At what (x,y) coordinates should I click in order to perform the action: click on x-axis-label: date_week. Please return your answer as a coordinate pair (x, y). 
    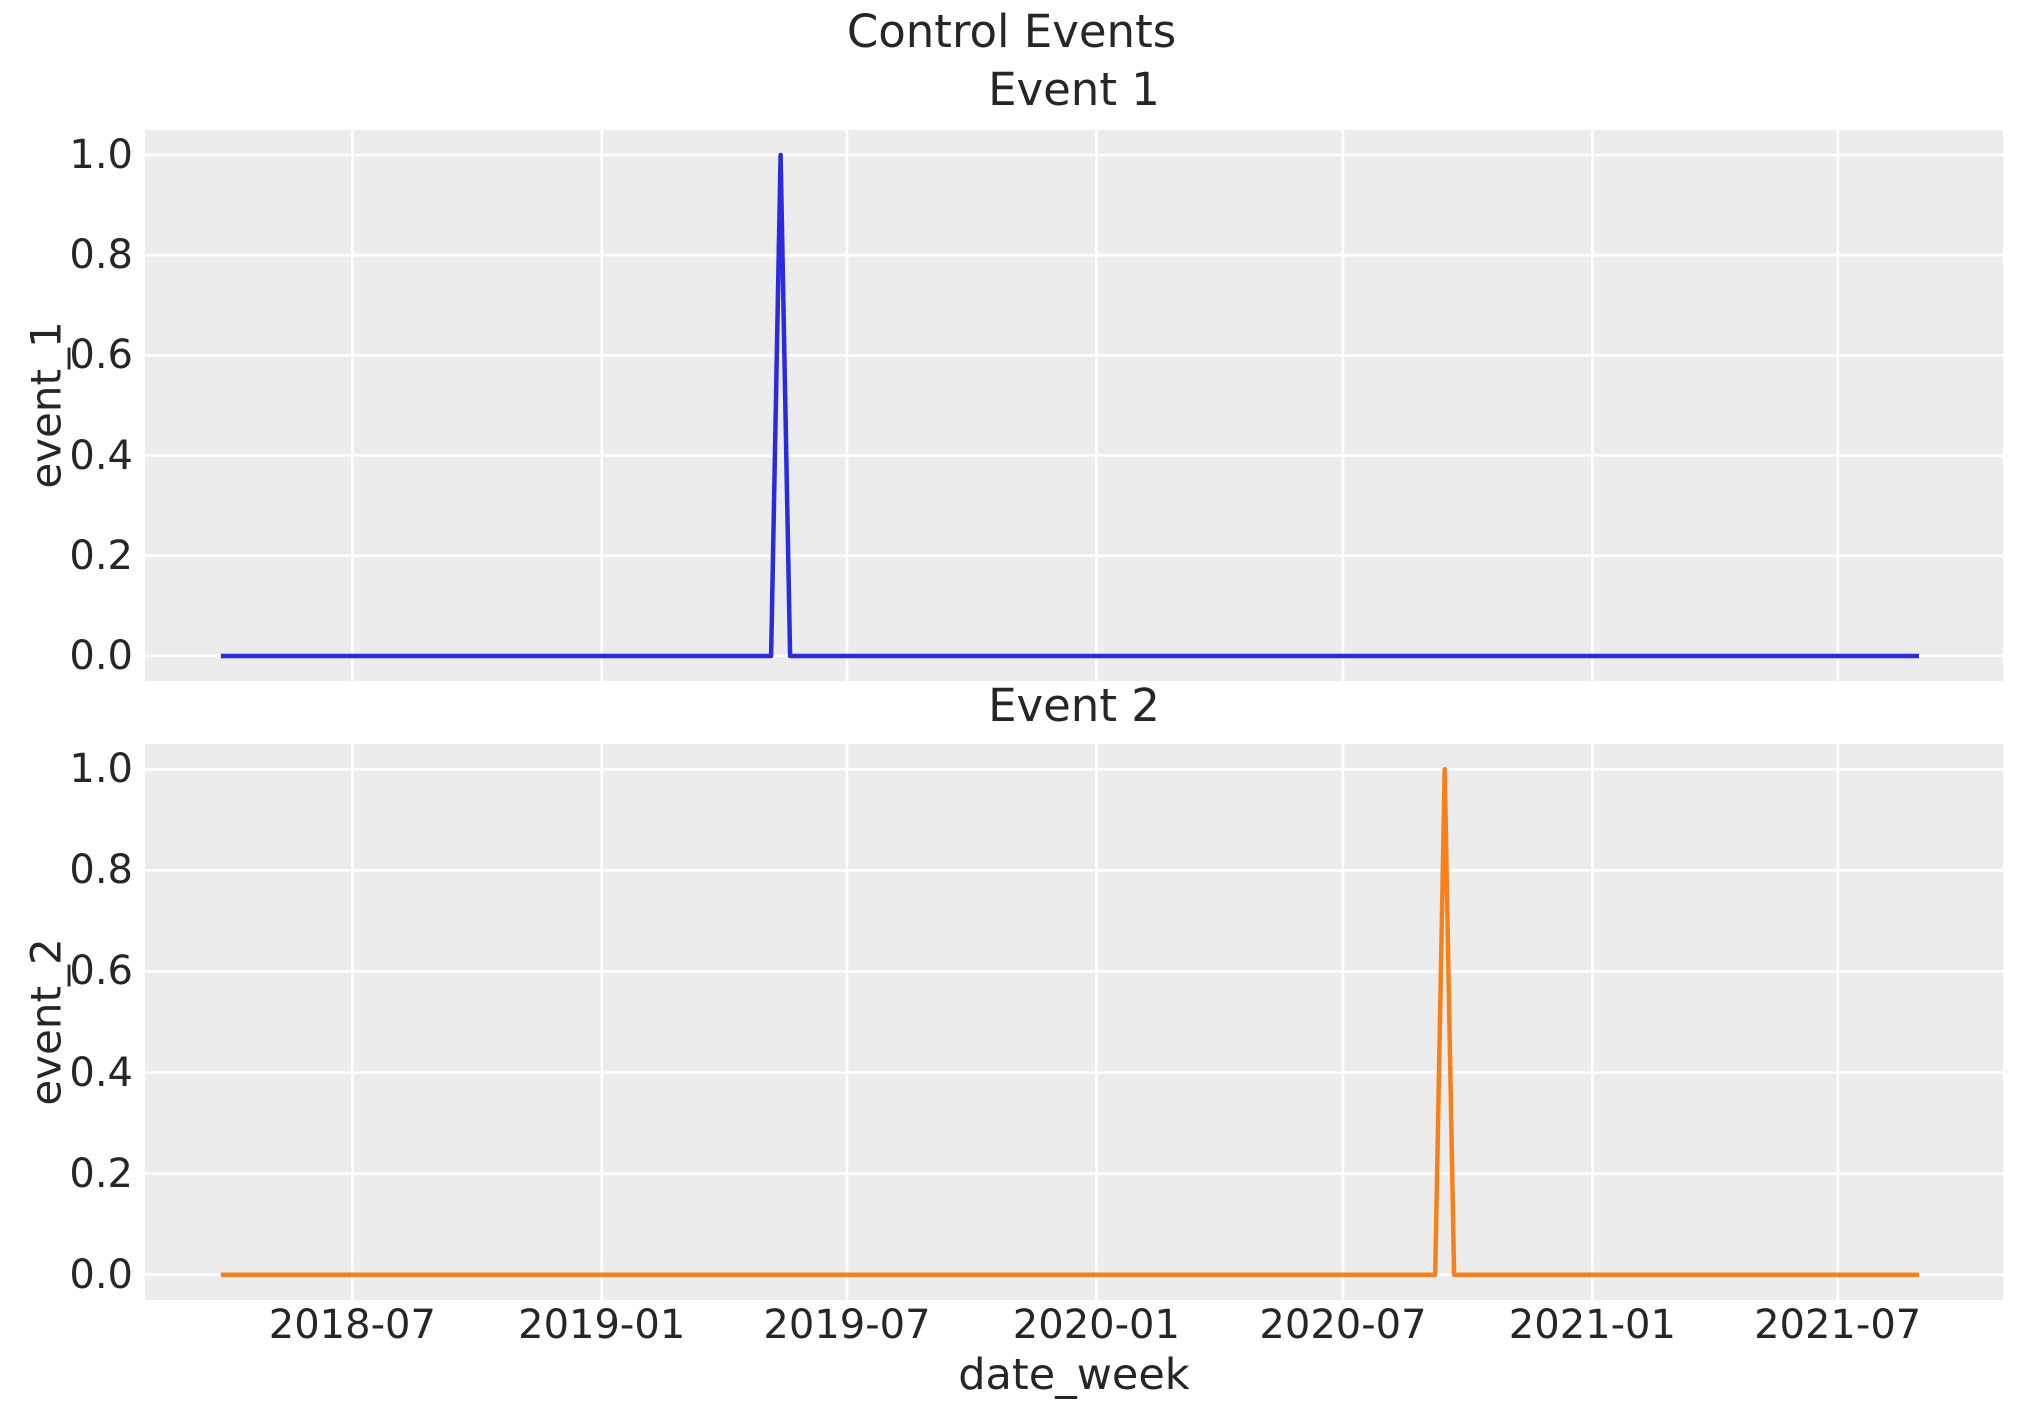
    Looking at the image, I should click on (1074, 1375).